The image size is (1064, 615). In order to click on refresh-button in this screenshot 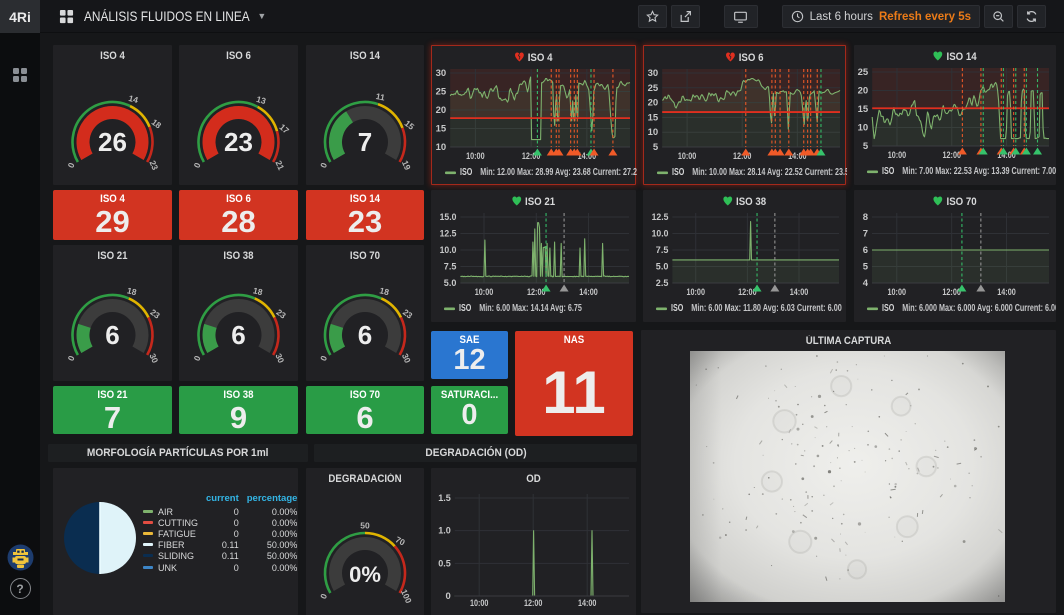, I will do `click(1031, 16)`.